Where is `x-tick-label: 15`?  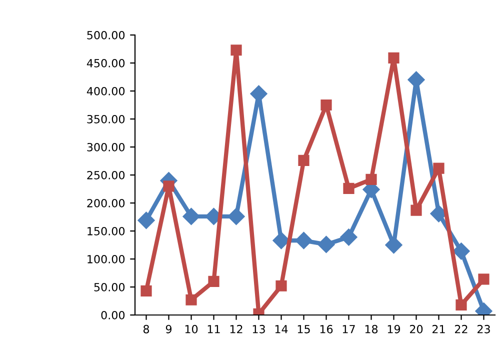
x-tick-label: 15 is located at coordinates (304, 329).